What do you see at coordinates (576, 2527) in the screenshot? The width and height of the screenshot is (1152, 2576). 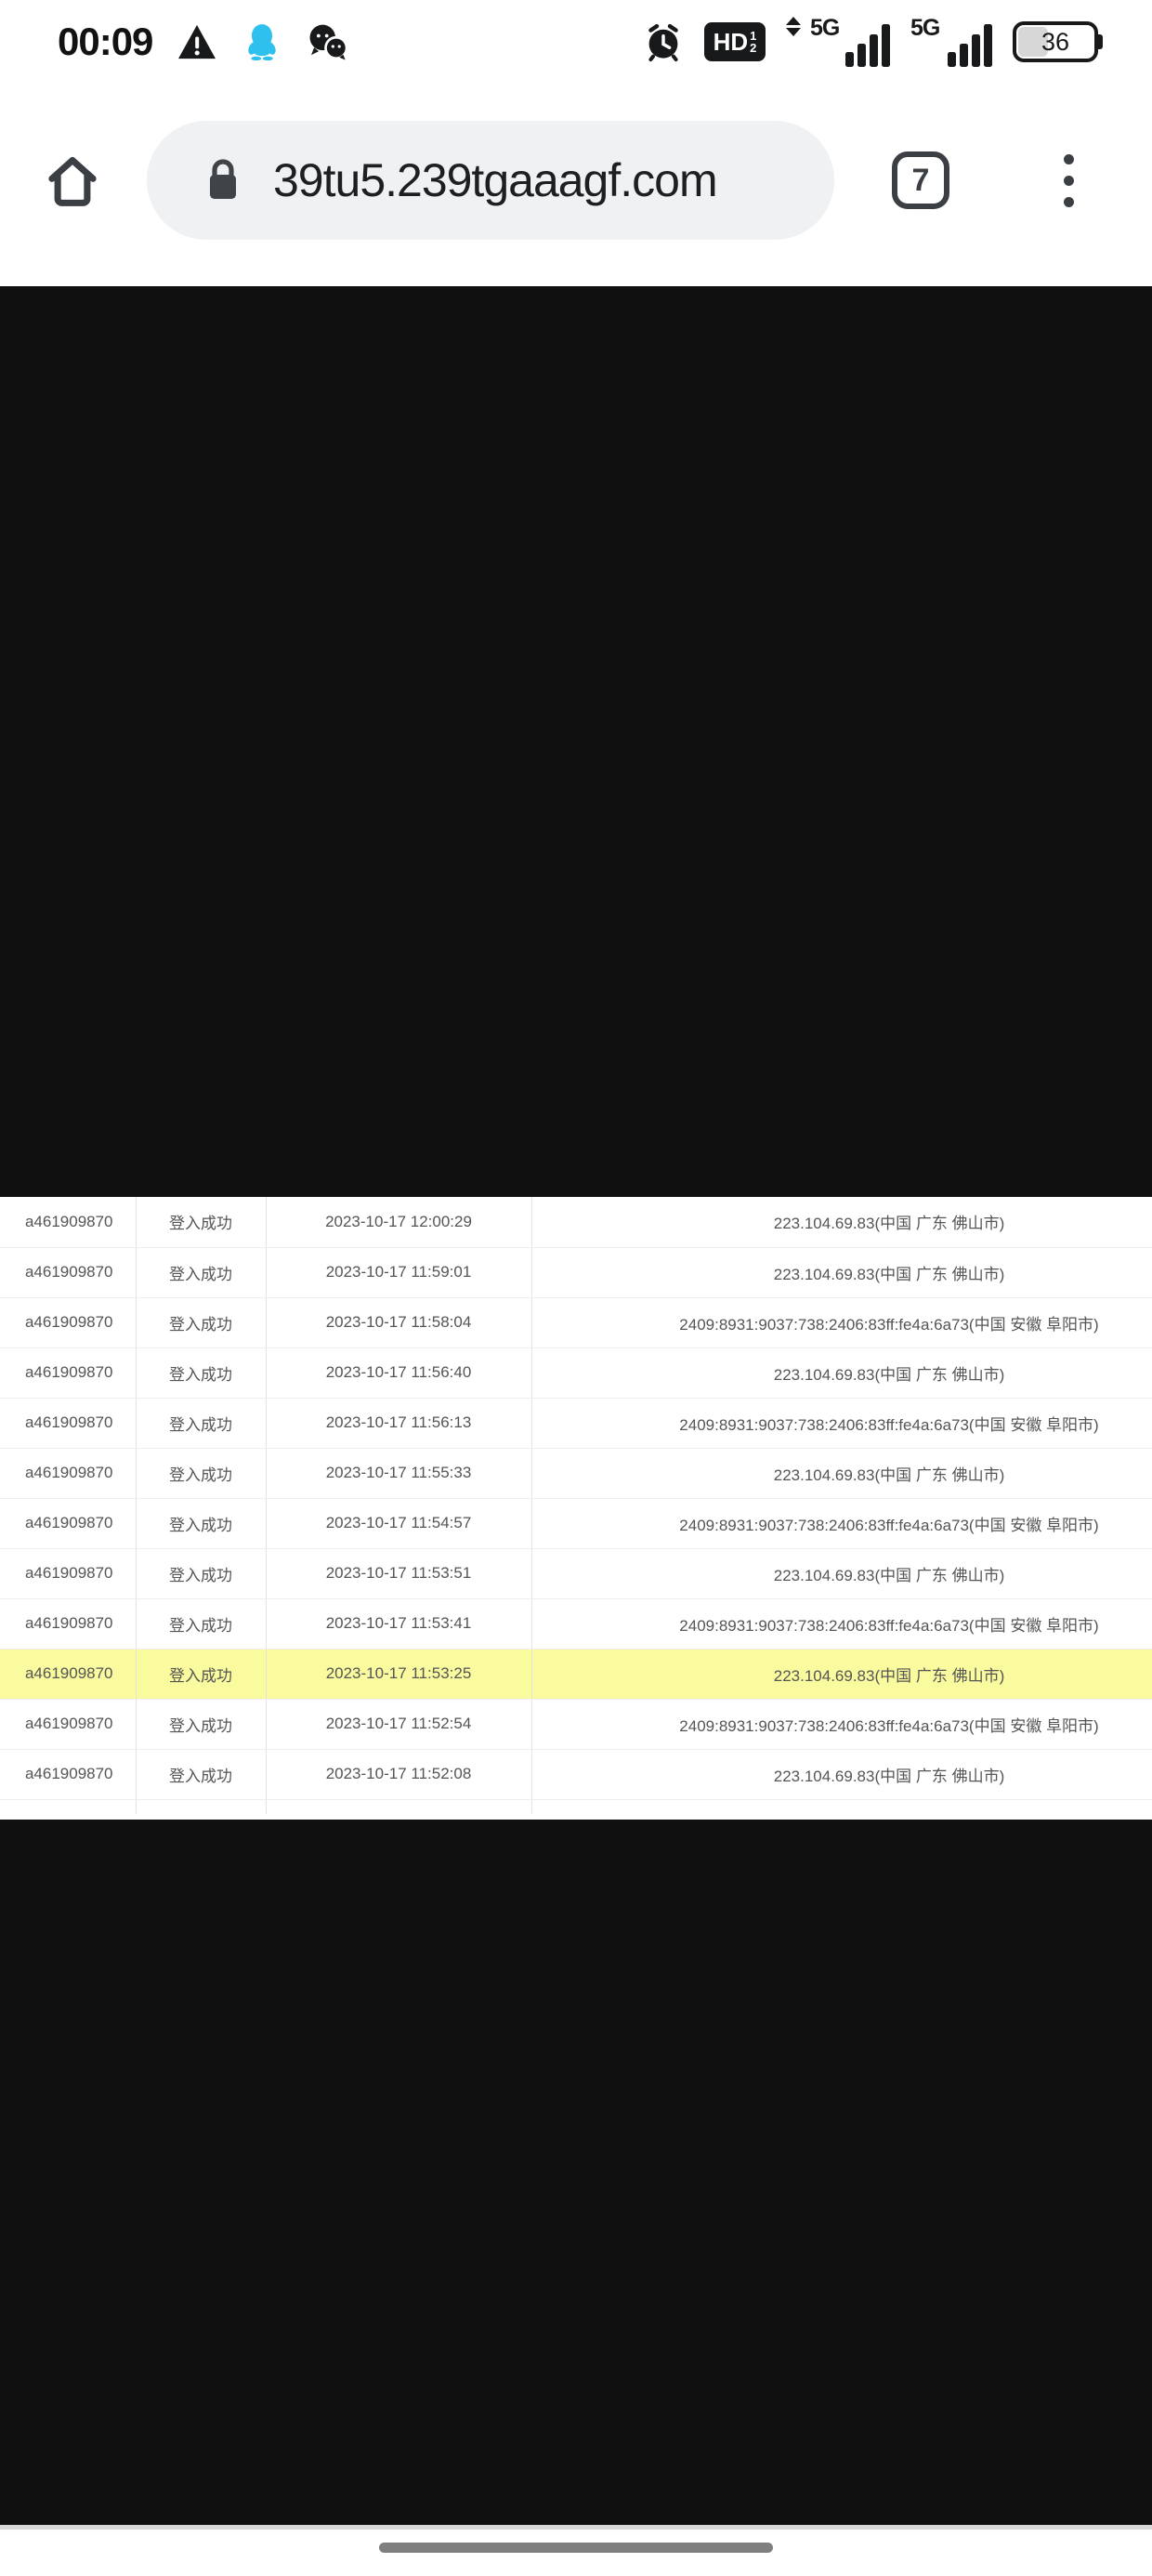 I see `bottom-divider` at bounding box center [576, 2527].